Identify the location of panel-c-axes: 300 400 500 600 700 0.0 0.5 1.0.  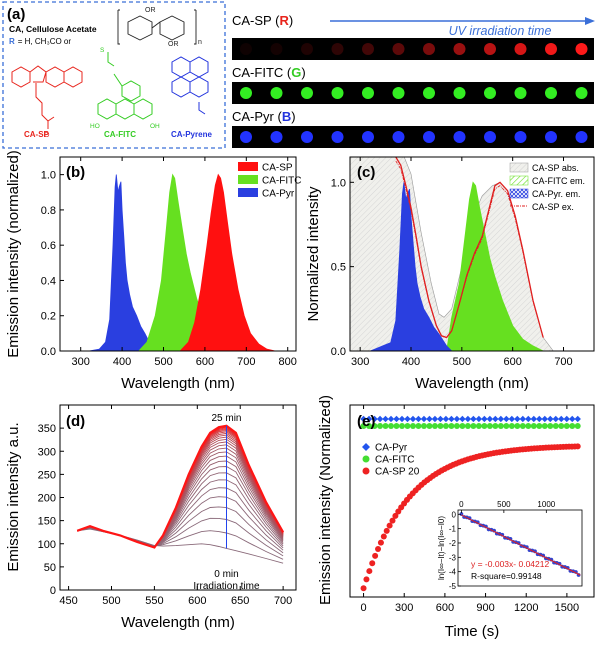
(452, 262).